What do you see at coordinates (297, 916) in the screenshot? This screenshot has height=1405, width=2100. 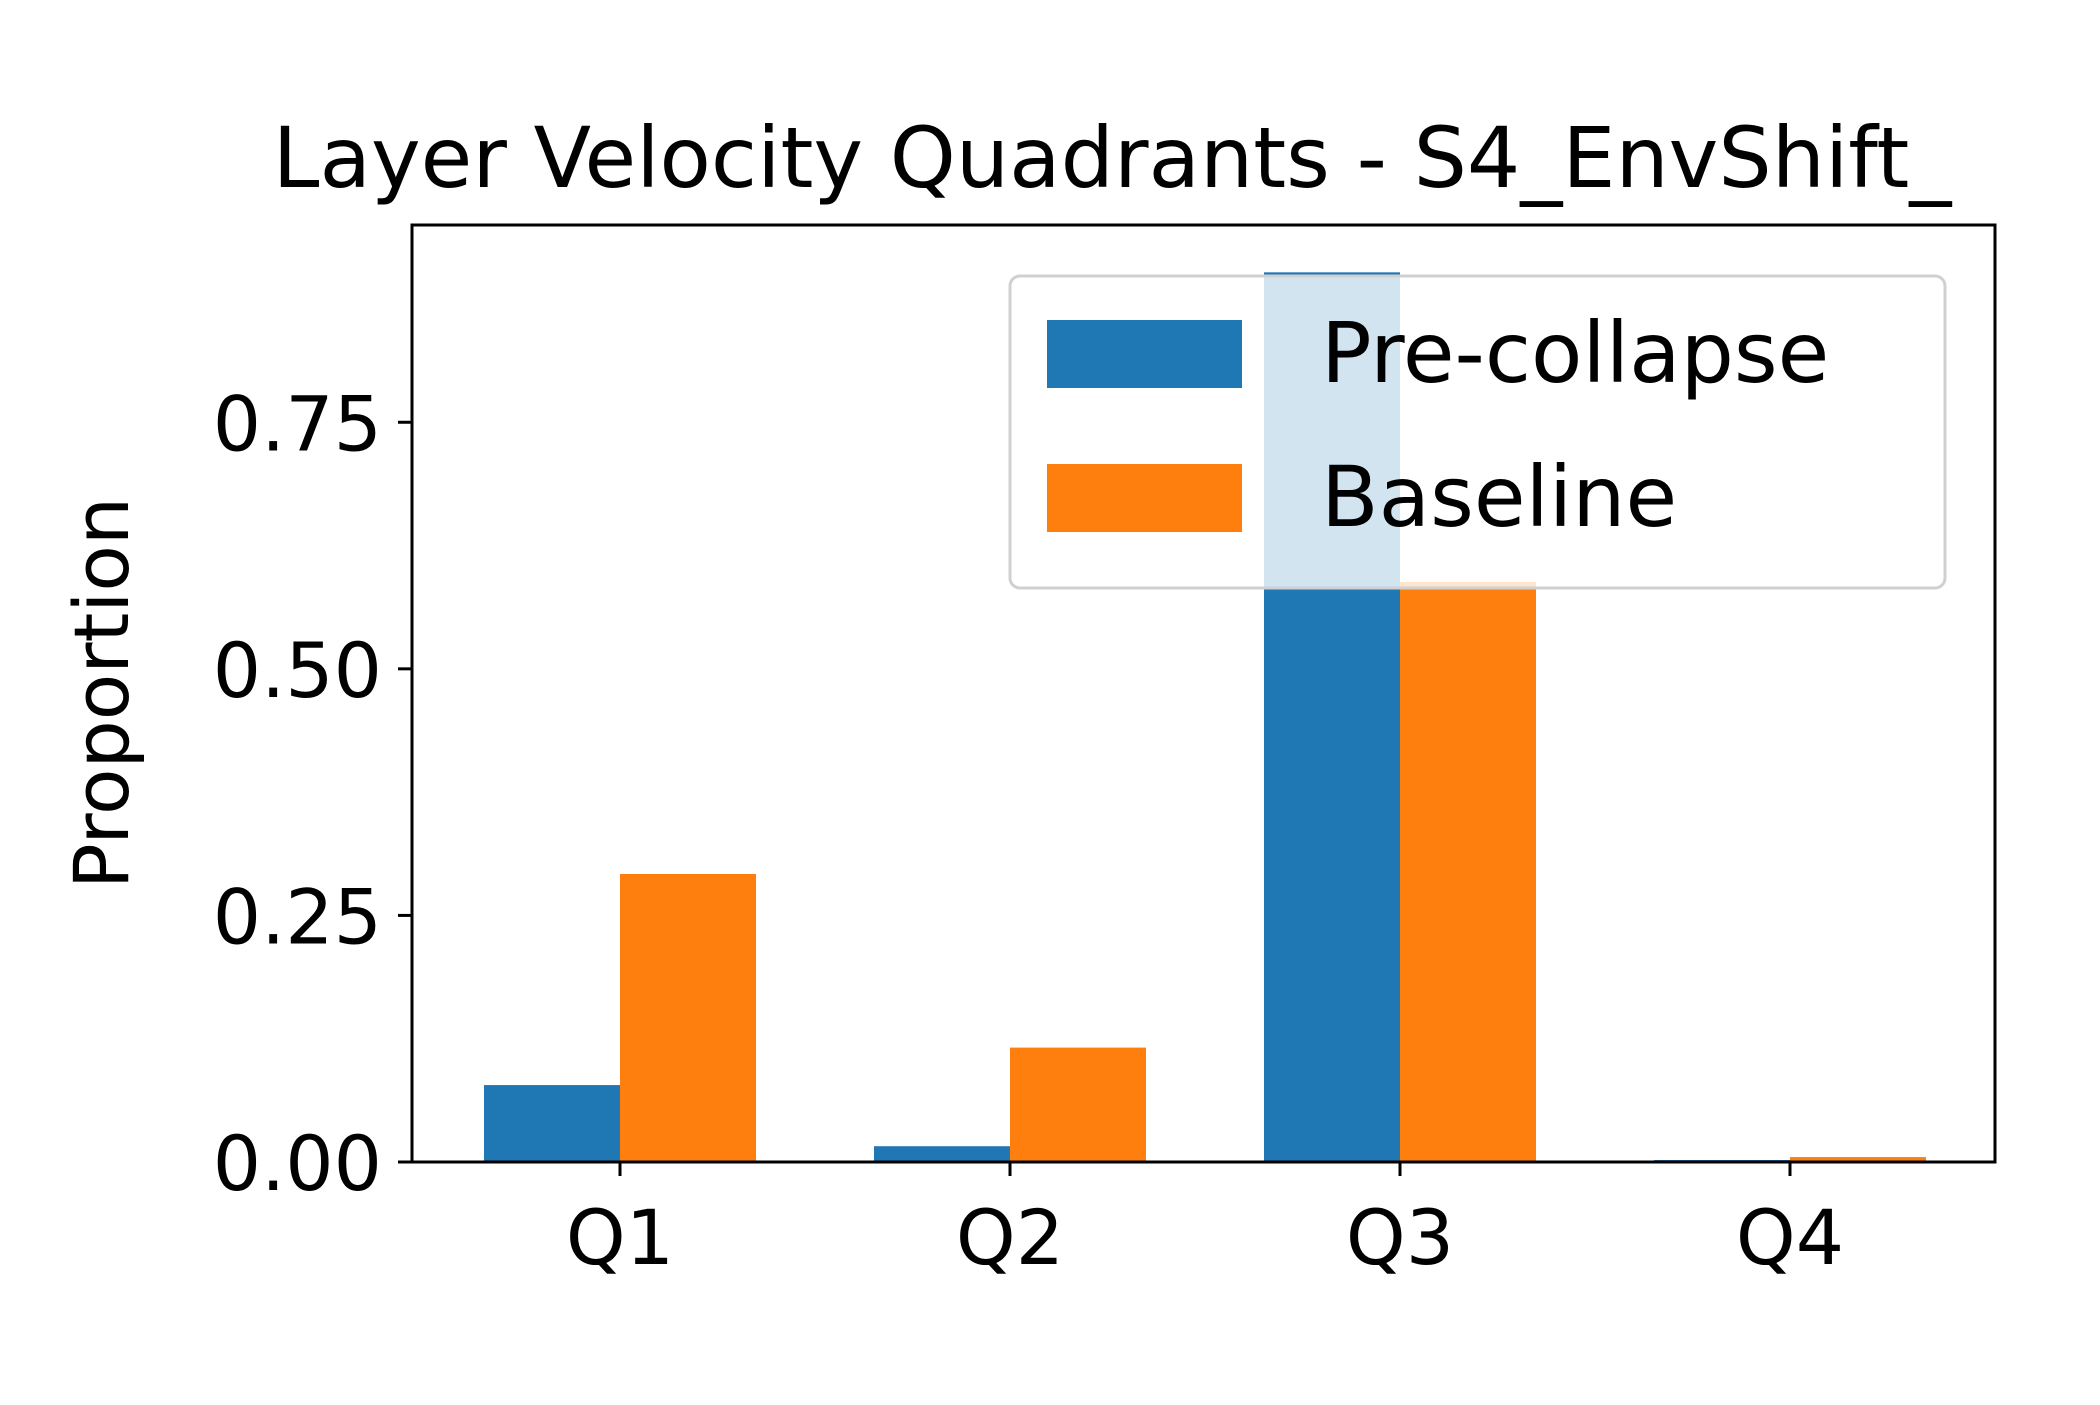 I see `y-tick-label-0.25: 0.25` at bounding box center [297, 916].